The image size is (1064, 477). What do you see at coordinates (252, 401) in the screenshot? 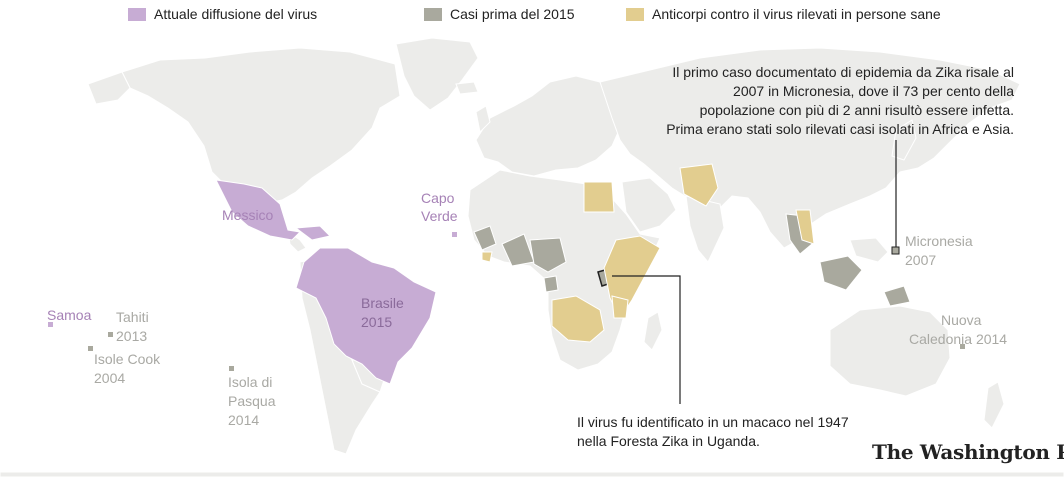
I see `label-easter-line2: Pasqua` at bounding box center [252, 401].